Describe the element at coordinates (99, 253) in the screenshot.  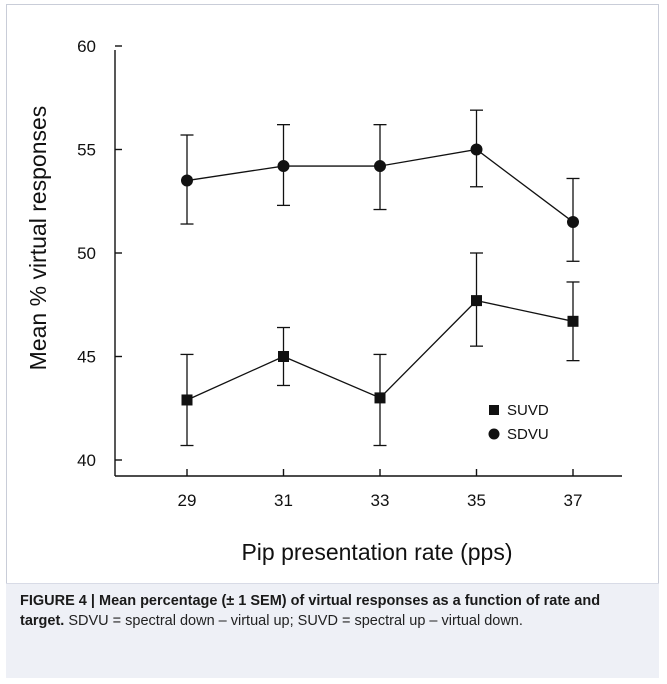
I see `y-ticks: 40 45 50 55 60` at that location.